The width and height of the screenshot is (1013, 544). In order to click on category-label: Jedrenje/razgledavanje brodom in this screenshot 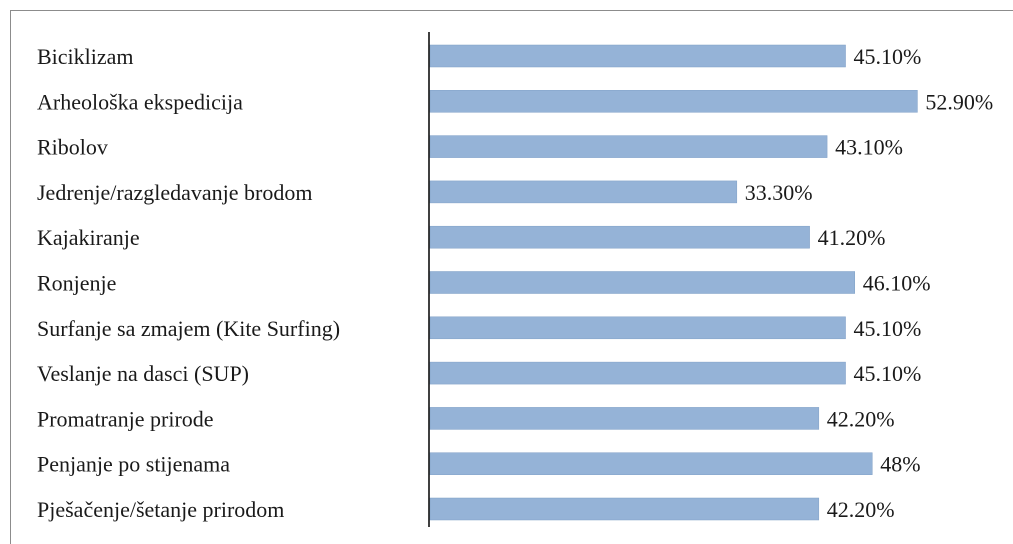, I will do `click(174, 192)`.